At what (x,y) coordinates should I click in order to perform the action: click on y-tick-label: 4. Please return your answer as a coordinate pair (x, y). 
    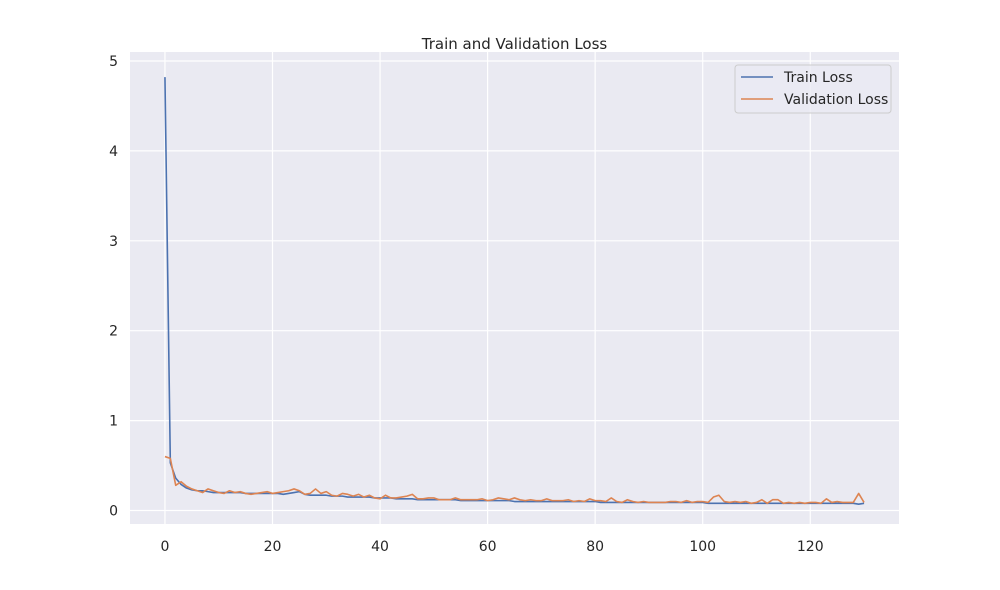
    Looking at the image, I should click on (113, 152).